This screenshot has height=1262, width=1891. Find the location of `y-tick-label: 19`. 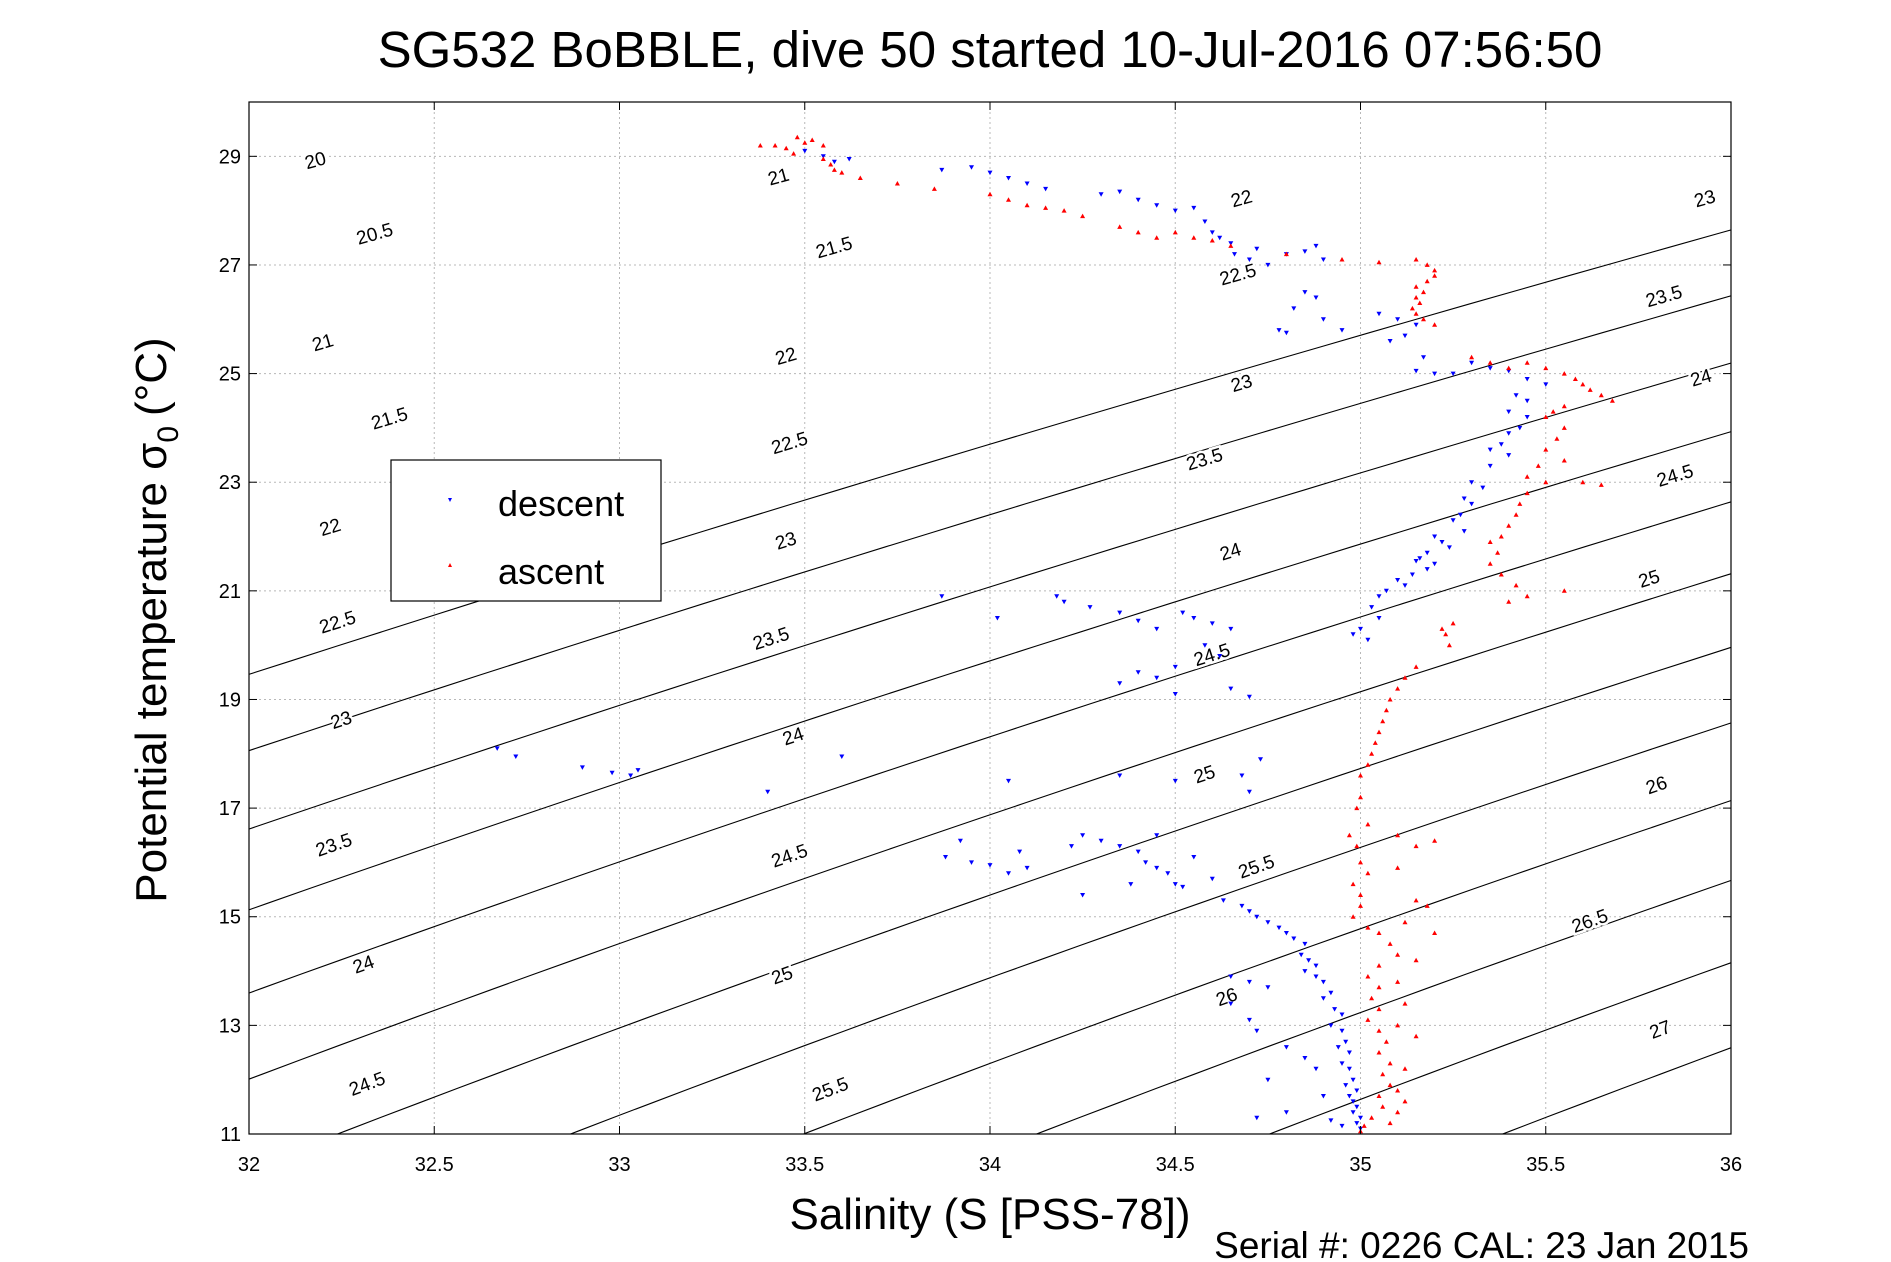

y-tick-label: 19 is located at coordinates (230, 700).